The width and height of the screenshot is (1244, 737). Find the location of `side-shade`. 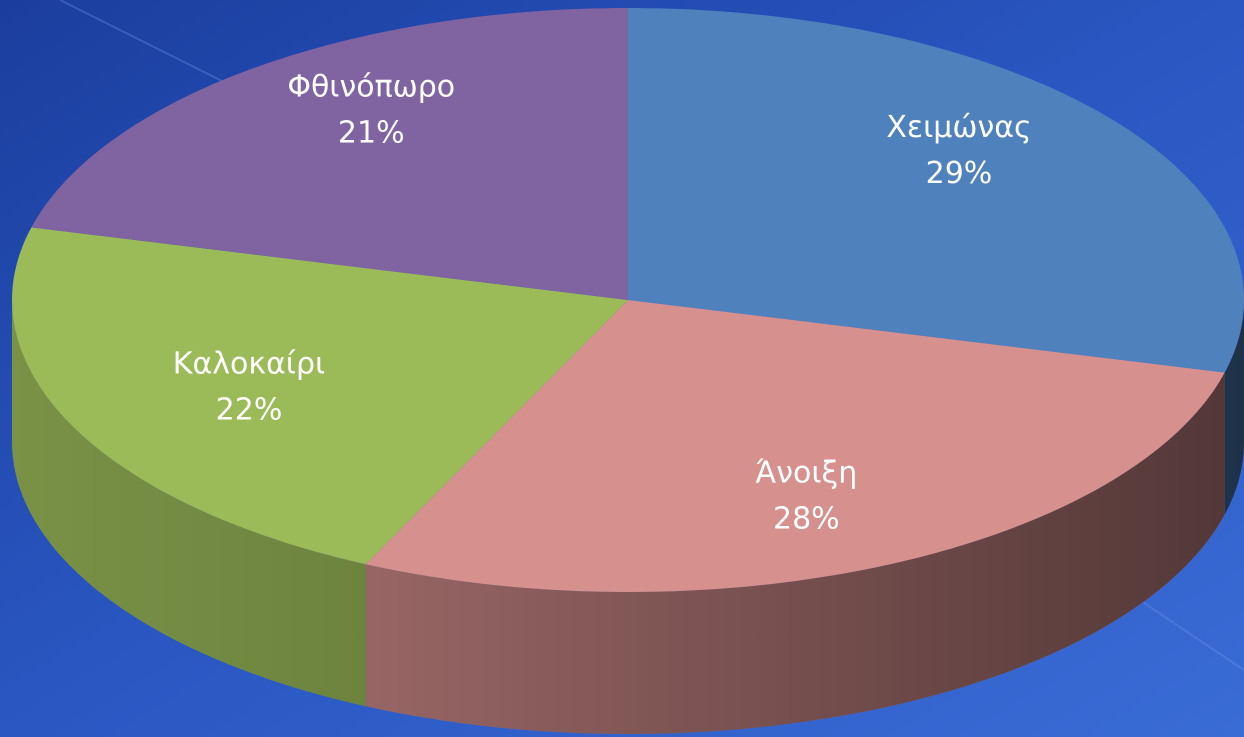

side-shade is located at coordinates (1234, 407).